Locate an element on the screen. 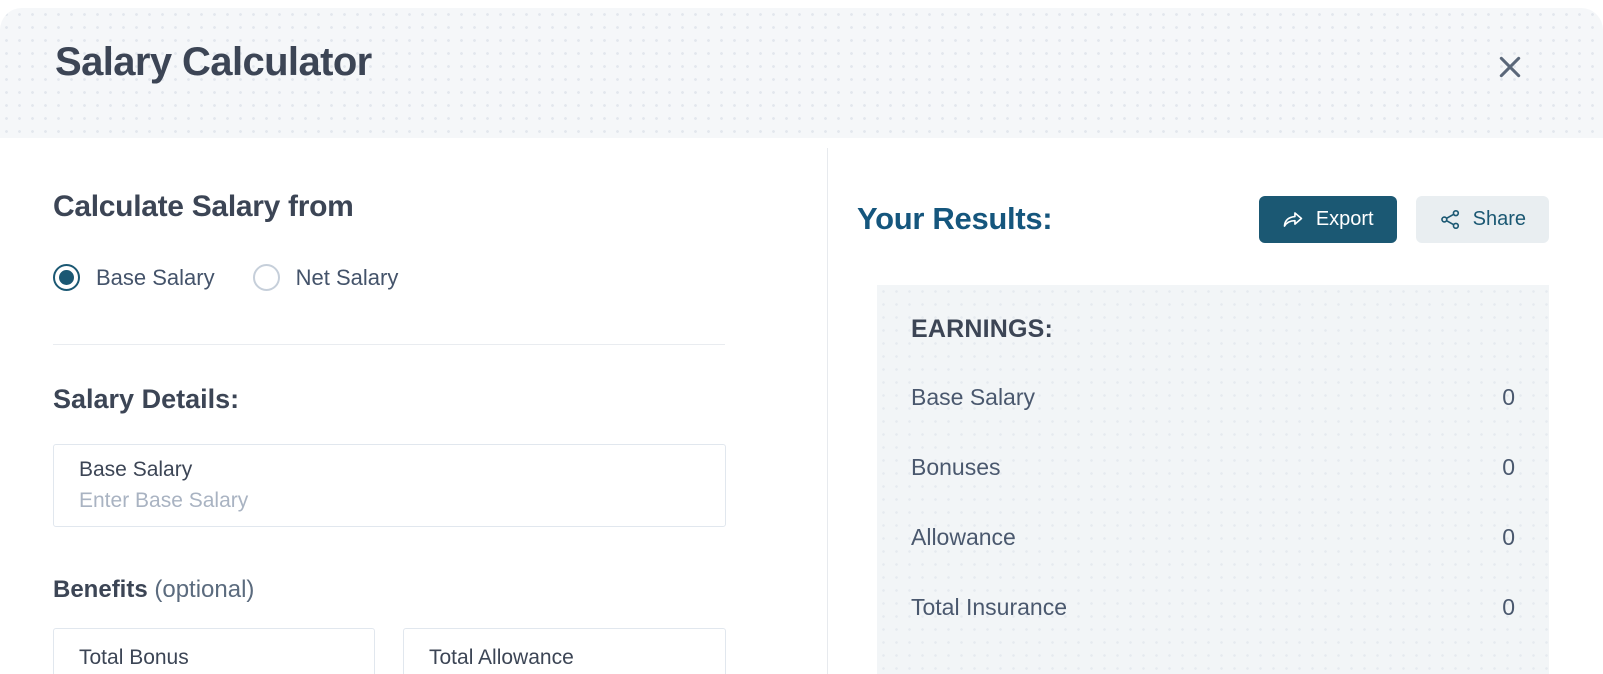 The image size is (1603, 674). benefits-heading: Benefits (optional) is located at coordinates (153, 590).